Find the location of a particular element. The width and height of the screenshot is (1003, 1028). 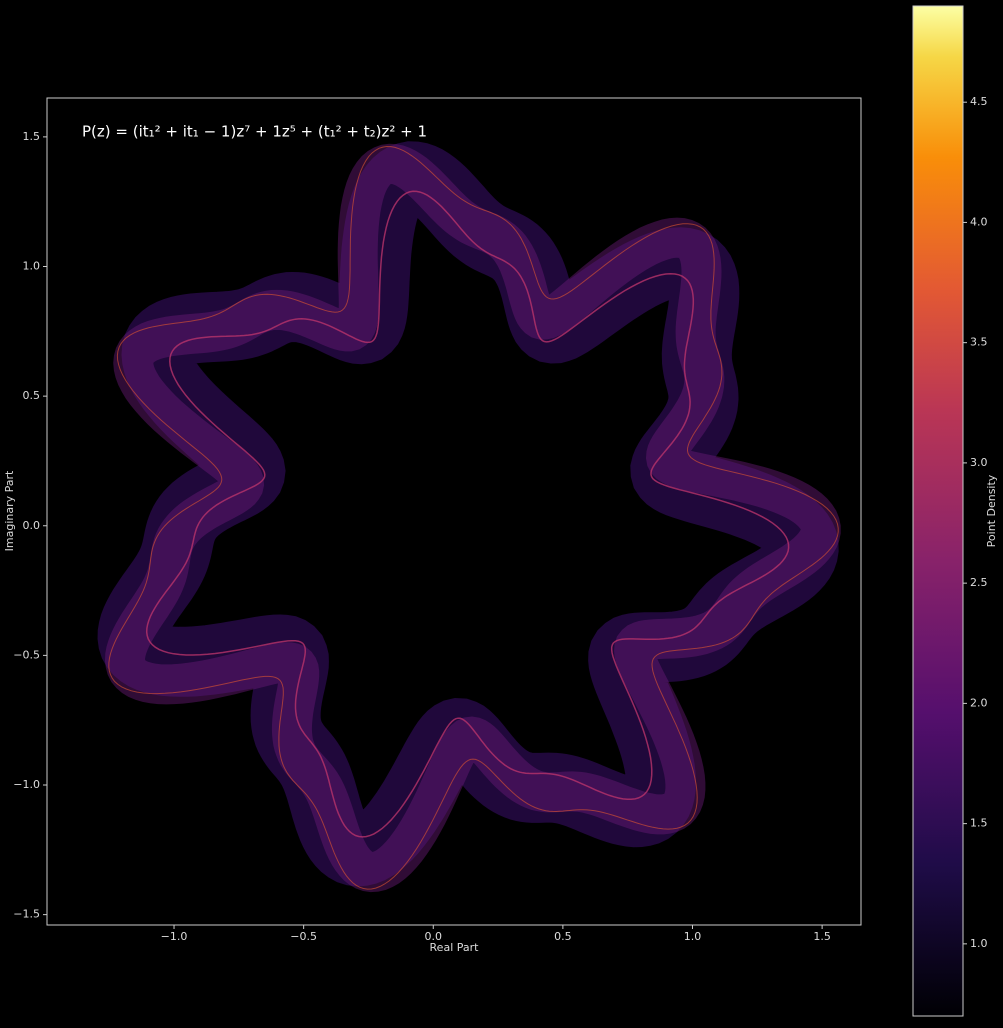

colorbar-tick-label: 3.5 is located at coordinates (979, 342).